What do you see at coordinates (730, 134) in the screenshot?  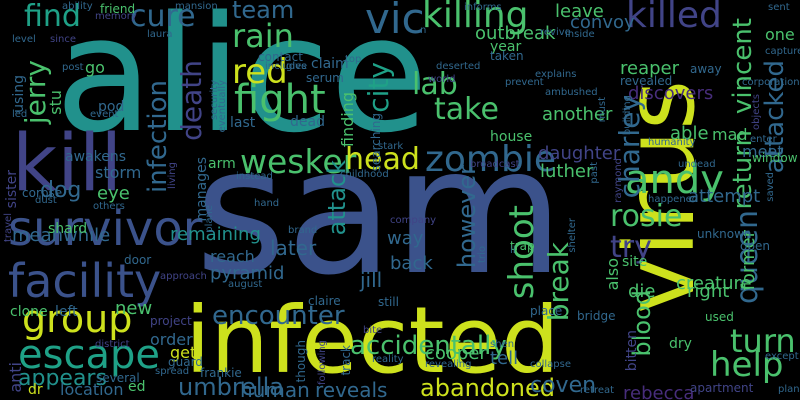 I see `cloud-word-mad: mad` at bounding box center [730, 134].